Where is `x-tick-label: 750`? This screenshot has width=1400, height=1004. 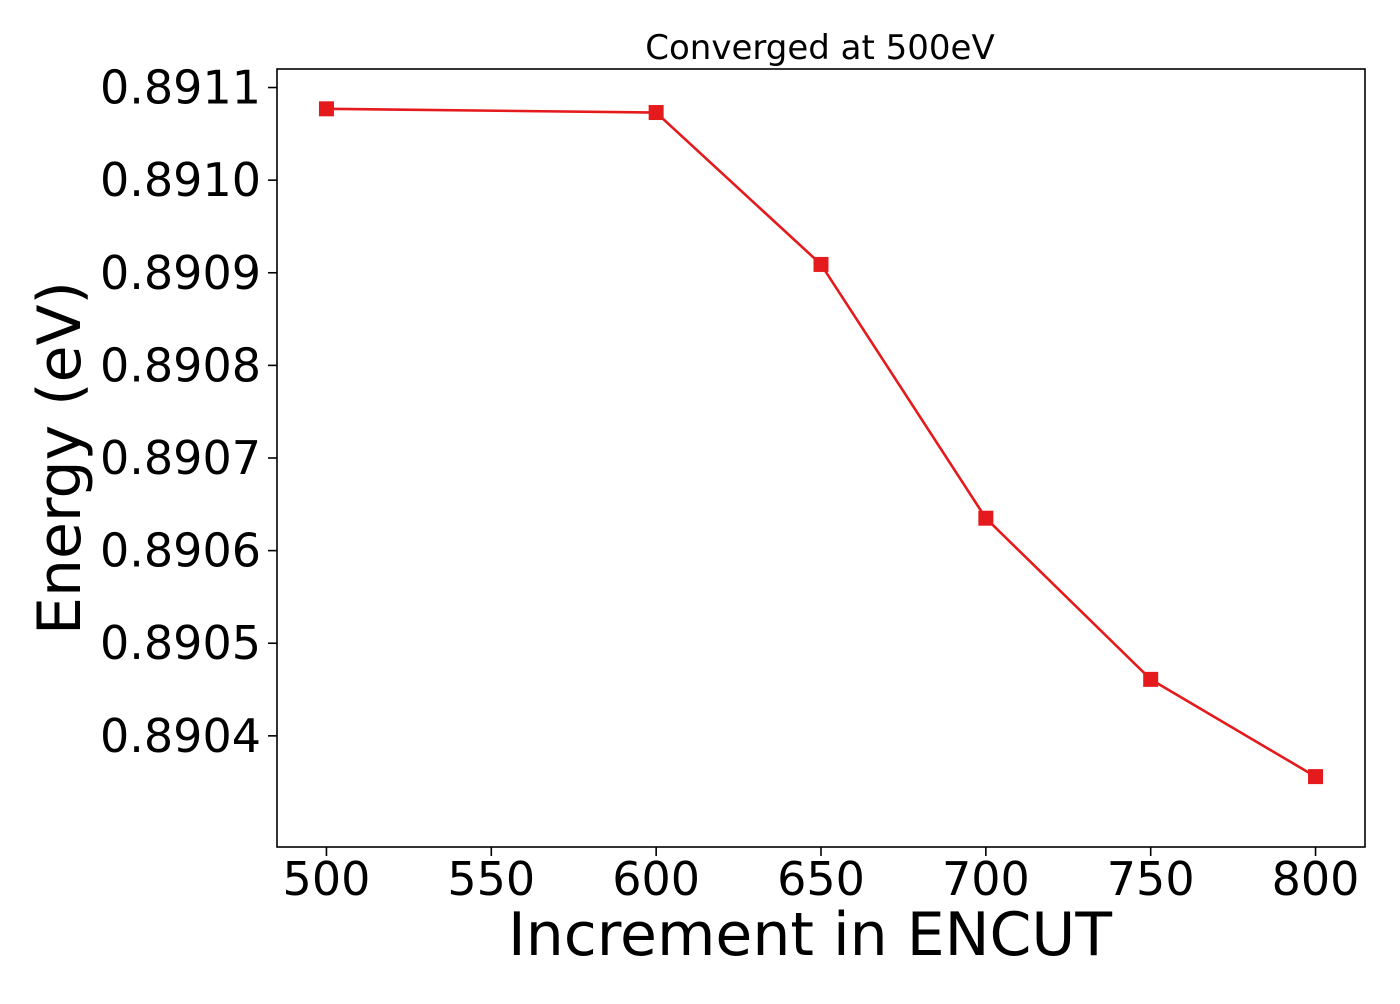
x-tick-label: 750 is located at coordinates (1151, 879).